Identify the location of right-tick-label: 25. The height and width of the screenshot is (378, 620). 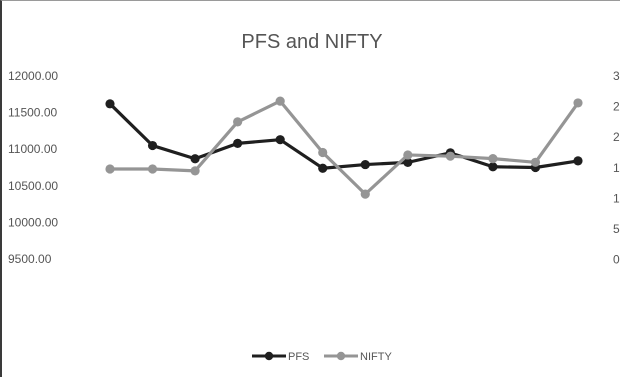
(616, 107).